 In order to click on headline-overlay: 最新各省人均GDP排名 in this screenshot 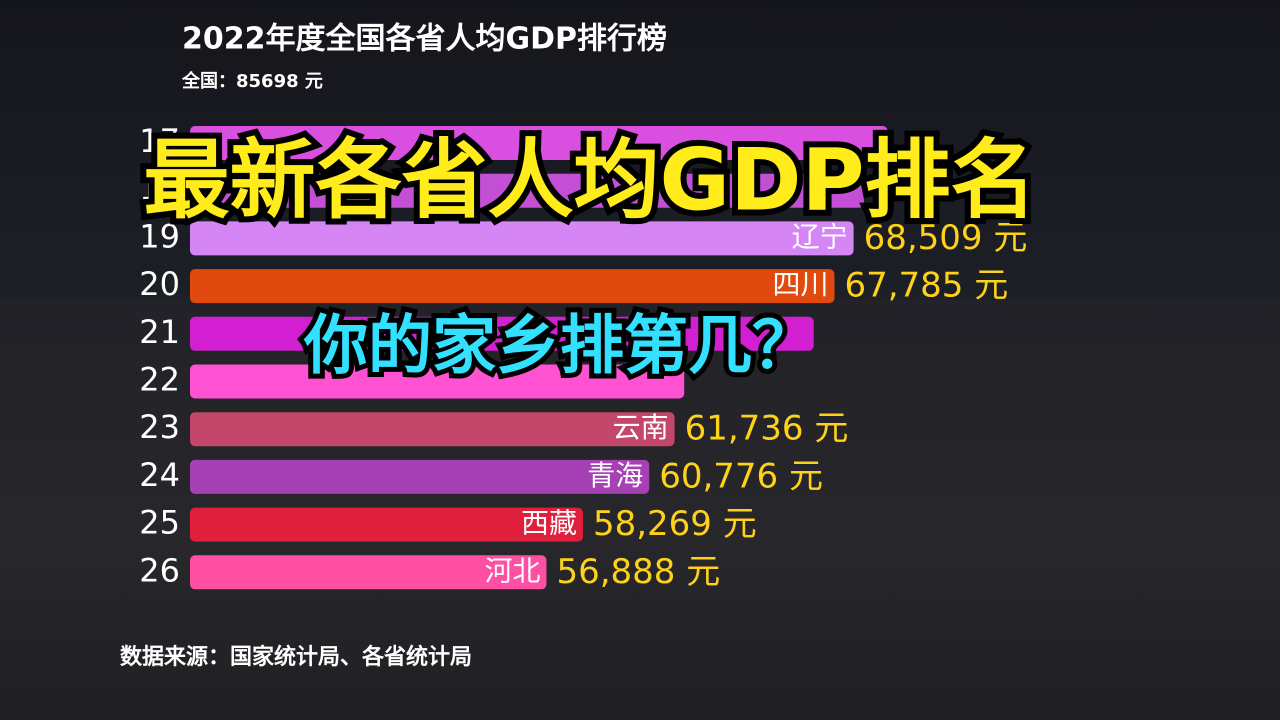, I will do `click(589, 180)`.